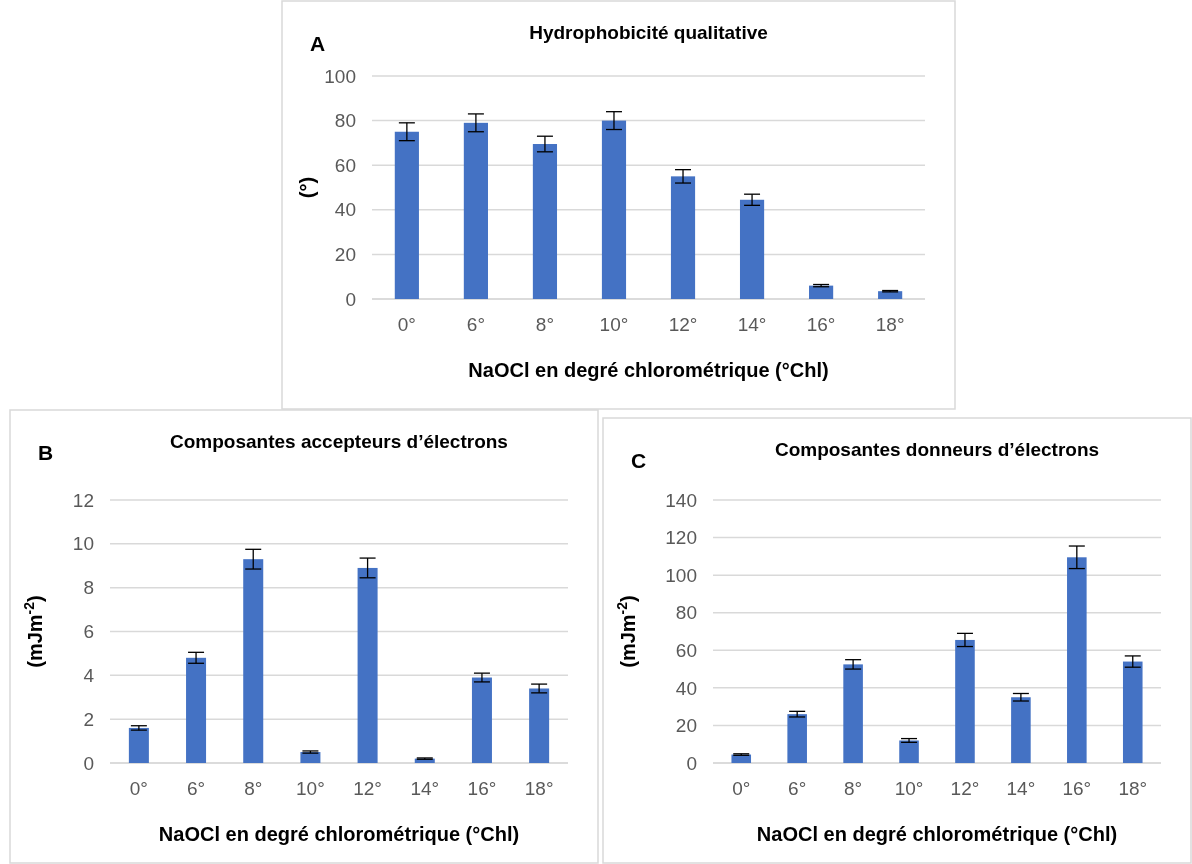  What do you see at coordinates (89, 675) in the screenshot?
I see `y-tick-label: 4` at bounding box center [89, 675].